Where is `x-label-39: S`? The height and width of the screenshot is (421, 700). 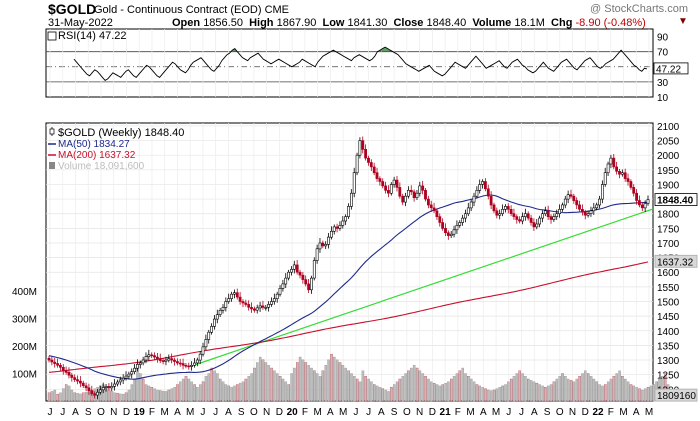
x-label-39: S is located at coordinates (547, 412).